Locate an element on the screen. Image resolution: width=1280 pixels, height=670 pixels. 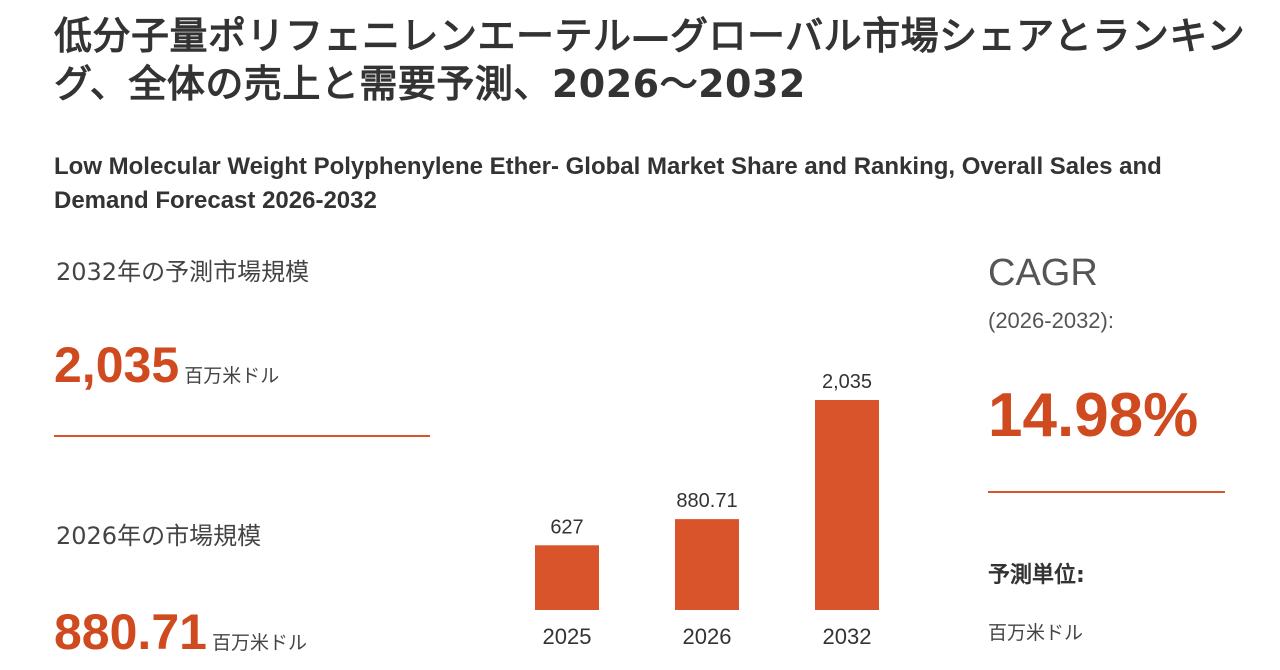
market-size-bar-chart: 627 2025 880.71 2026 2,035 2032 is located at coordinates (707, 510).